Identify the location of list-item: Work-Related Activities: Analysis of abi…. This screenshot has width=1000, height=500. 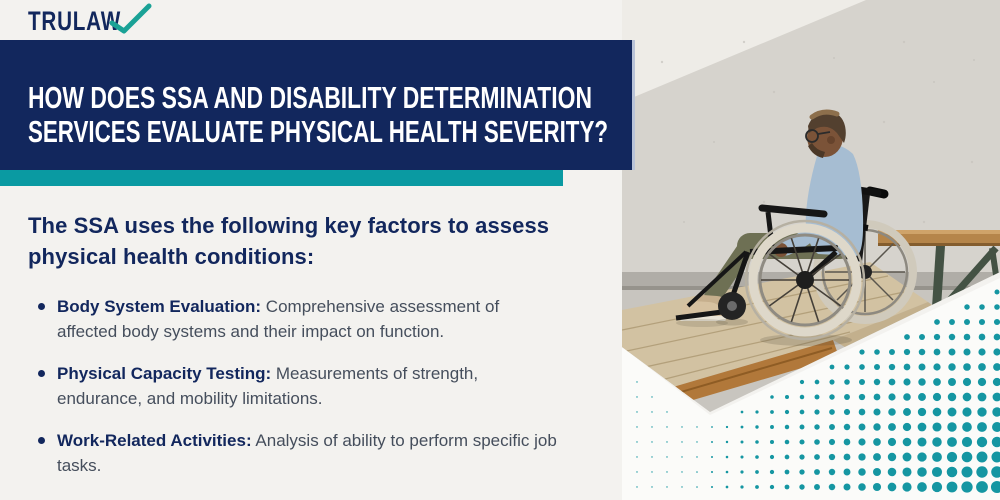
(300, 453).